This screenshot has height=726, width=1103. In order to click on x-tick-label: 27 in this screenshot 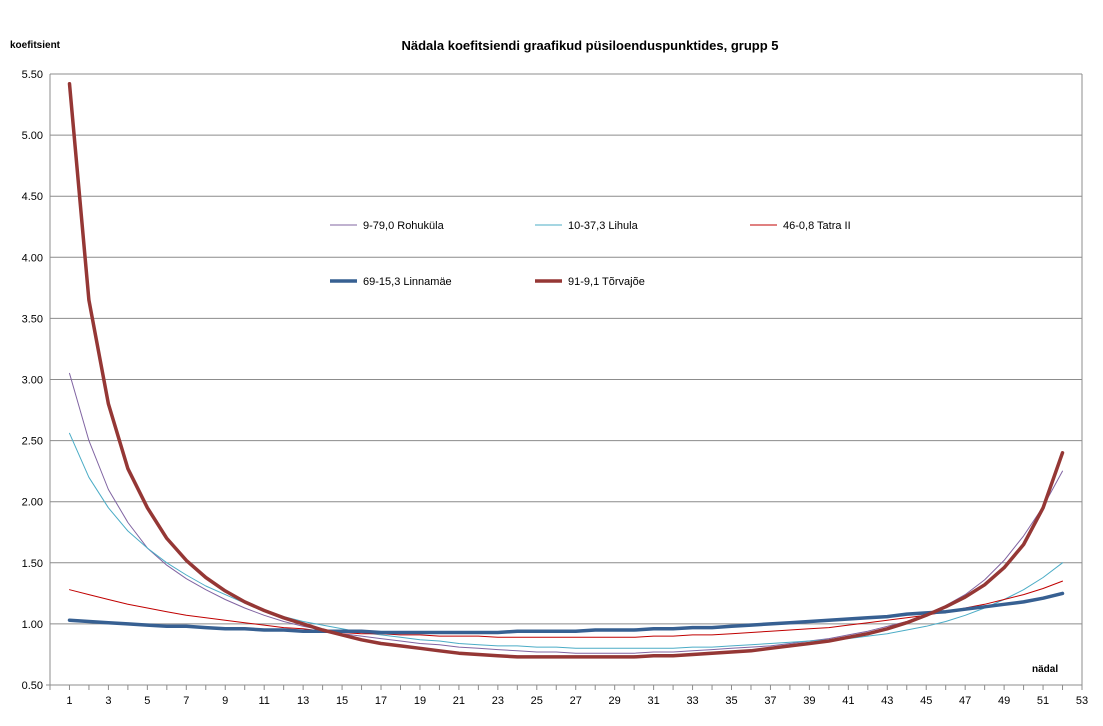, I will do `click(576, 701)`.